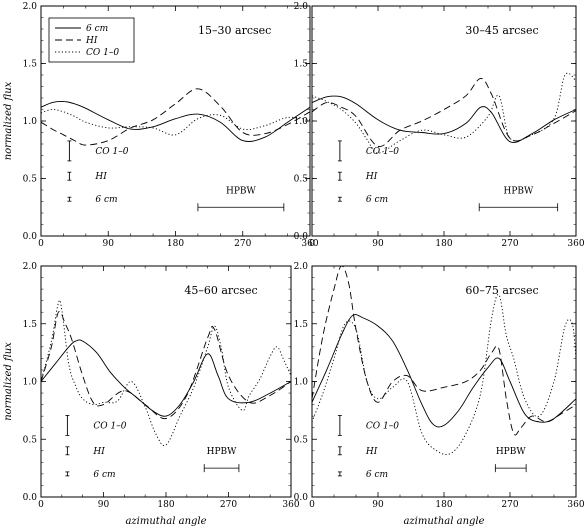 The height and width of the screenshot is (528, 588). I want to click on legend-label: 6 cm, so click(97, 29).